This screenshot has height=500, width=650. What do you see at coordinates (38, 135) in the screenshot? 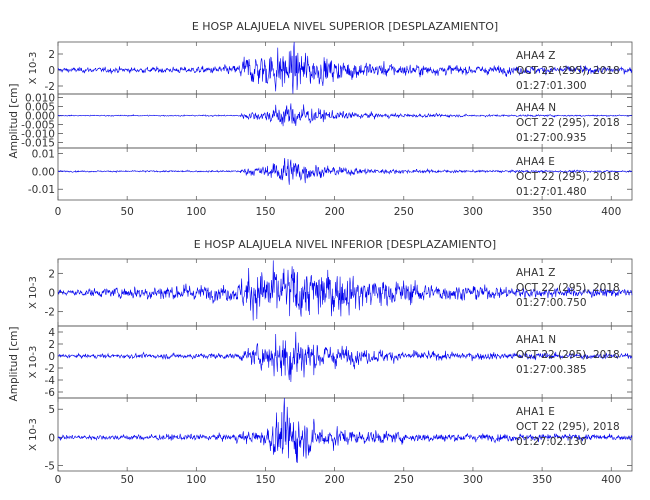
I see `y-tick-label: -0.010` at bounding box center [38, 135].